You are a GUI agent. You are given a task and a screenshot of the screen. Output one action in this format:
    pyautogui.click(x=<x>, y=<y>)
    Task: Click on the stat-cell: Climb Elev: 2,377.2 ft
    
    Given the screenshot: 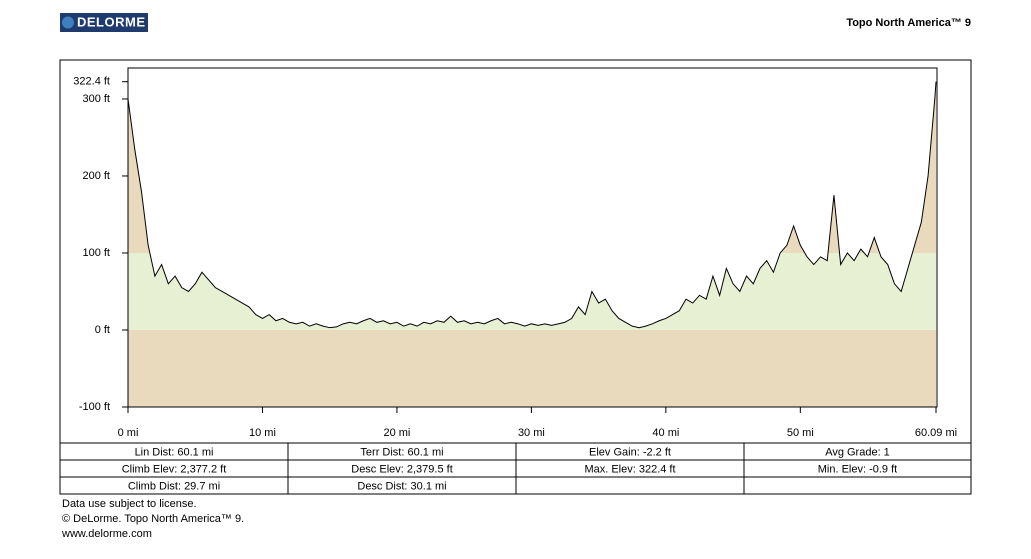 What is the action you would take?
    pyautogui.click(x=174, y=469)
    